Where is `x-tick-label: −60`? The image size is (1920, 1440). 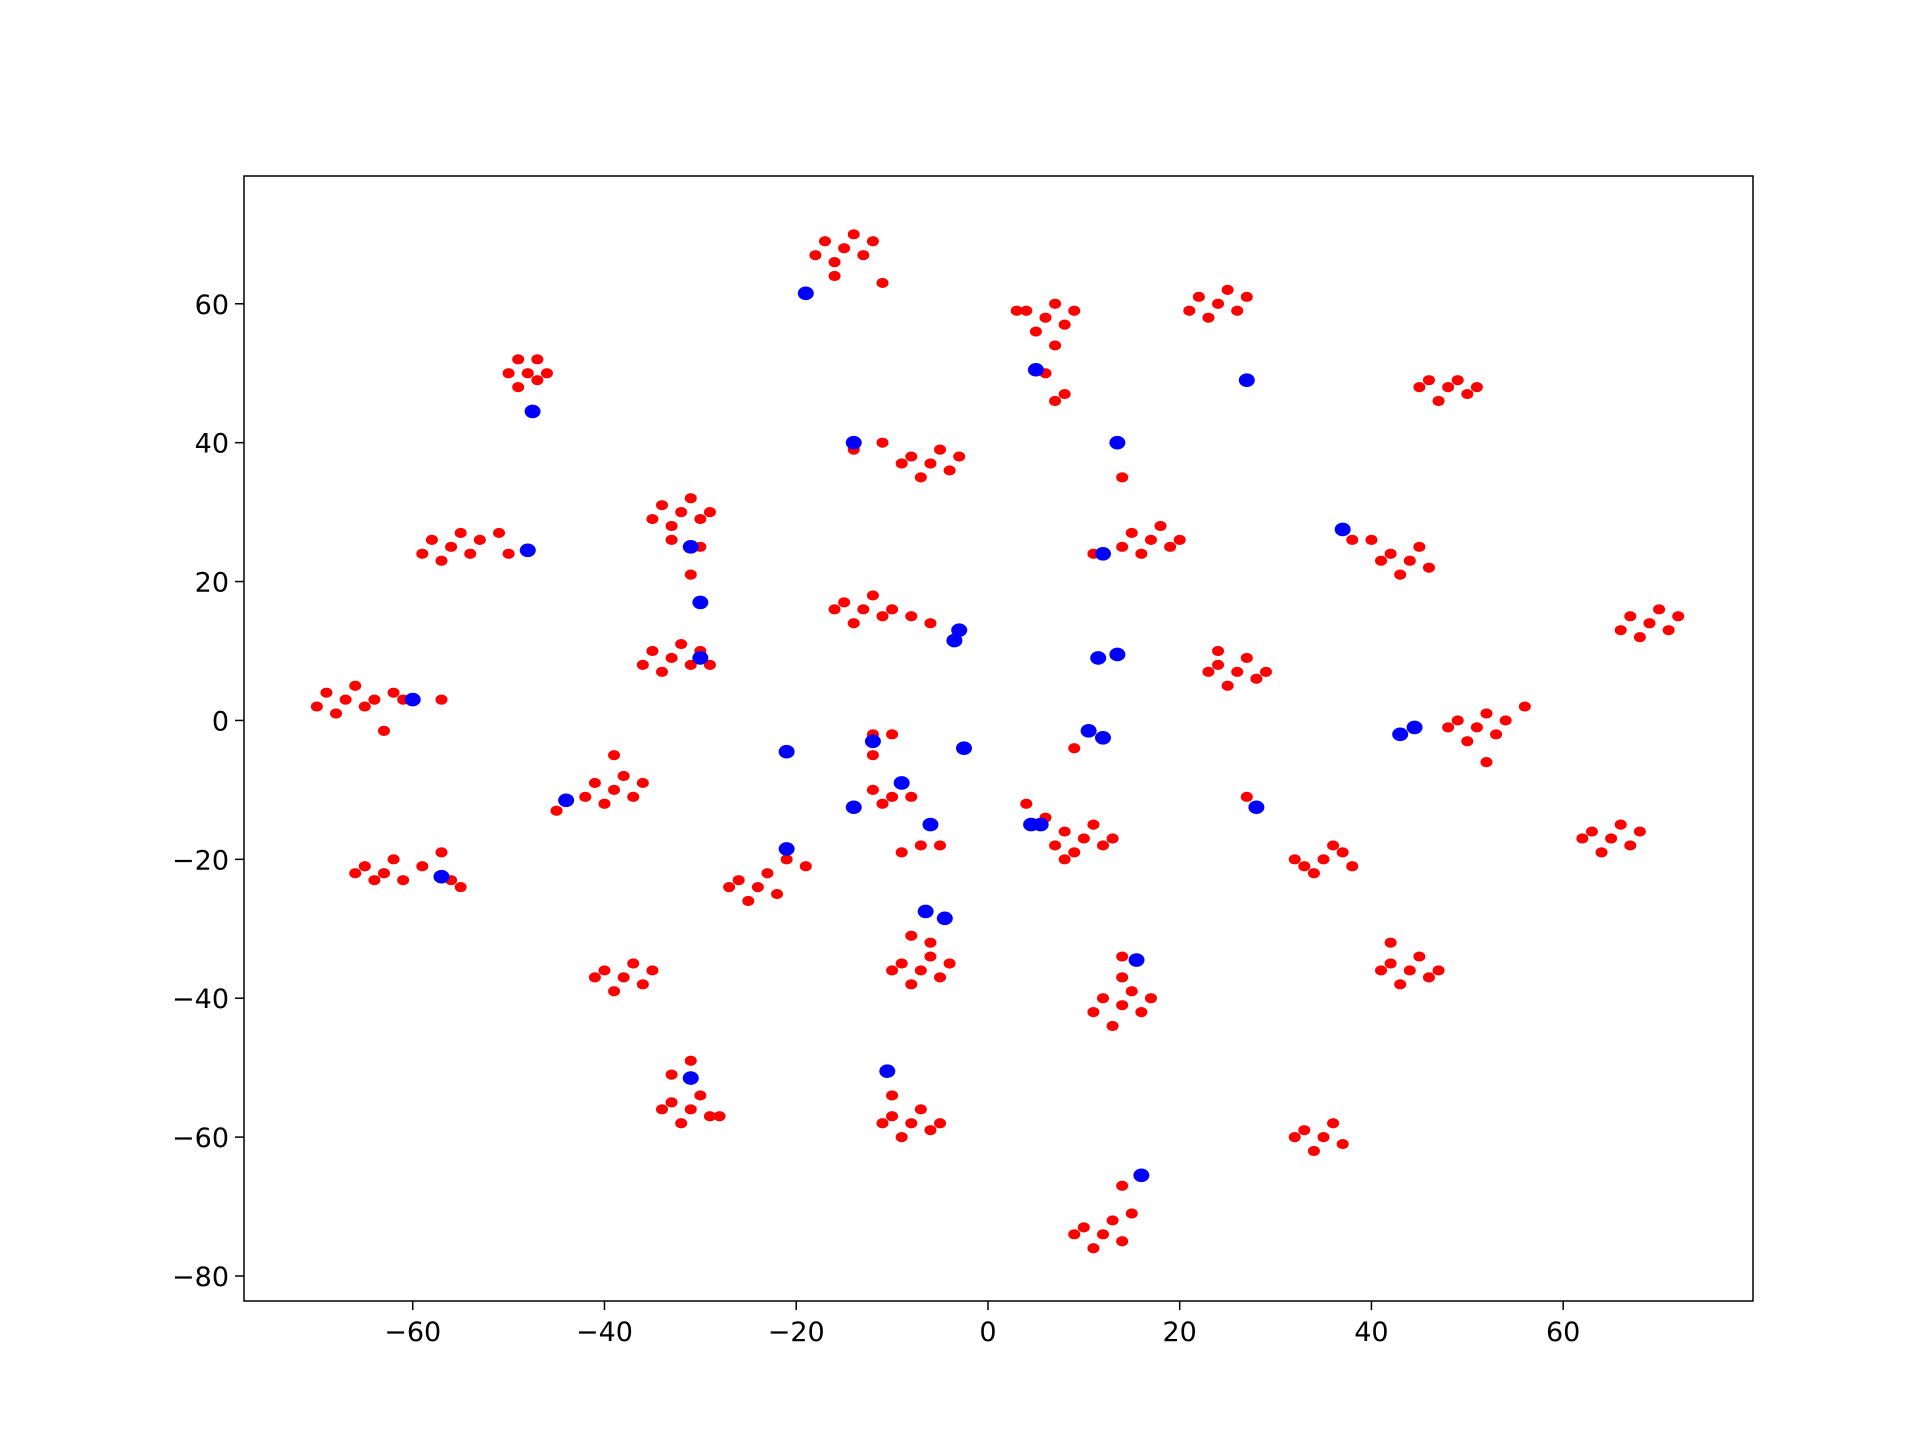
x-tick-label: −60 is located at coordinates (412, 1332).